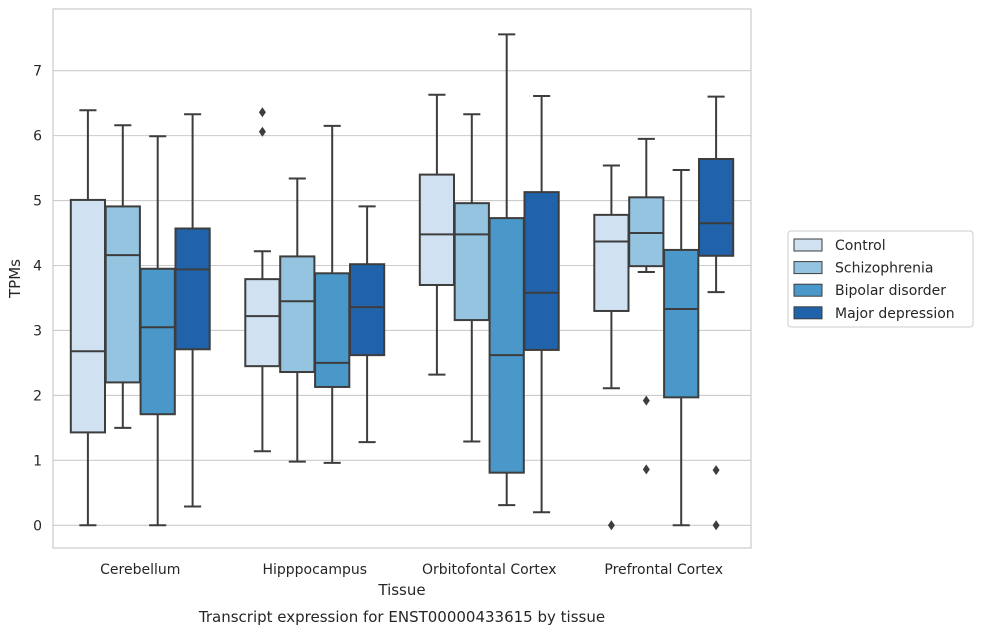 This screenshot has height=634, width=983. I want to click on x-tick-label: Cerebellum, so click(140, 570).